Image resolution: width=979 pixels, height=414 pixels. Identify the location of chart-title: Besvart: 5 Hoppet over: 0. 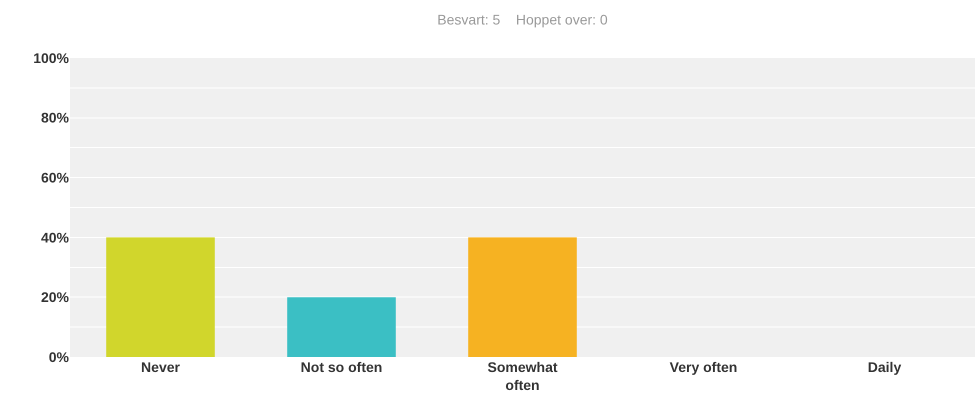
(522, 19).